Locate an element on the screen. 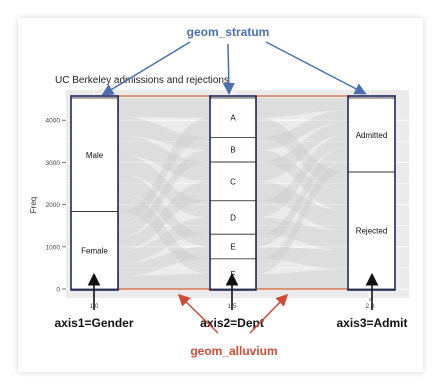  stratum-label-b: B is located at coordinates (232, 150).